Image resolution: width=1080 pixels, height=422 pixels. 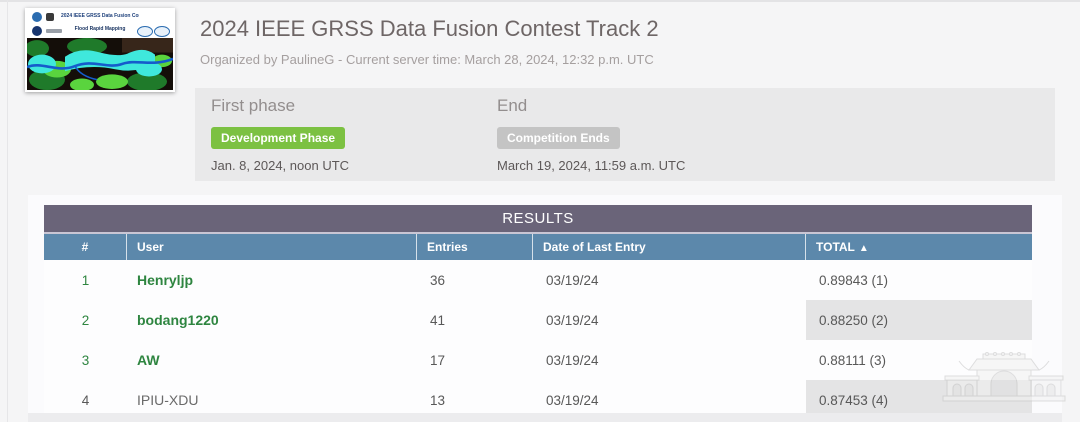 I want to click on banner-title: 2024 IEEE GRSS Data Fusion Contest, so click(x=100, y=16).